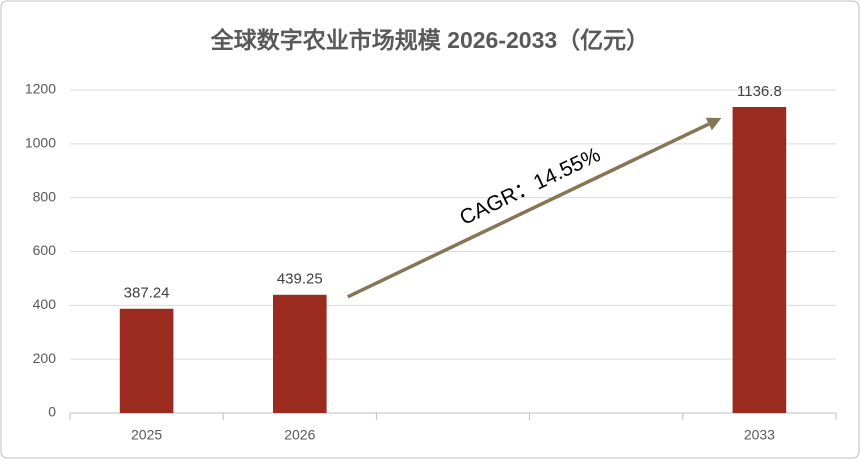  I want to click on arrow-head, so click(713, 124).